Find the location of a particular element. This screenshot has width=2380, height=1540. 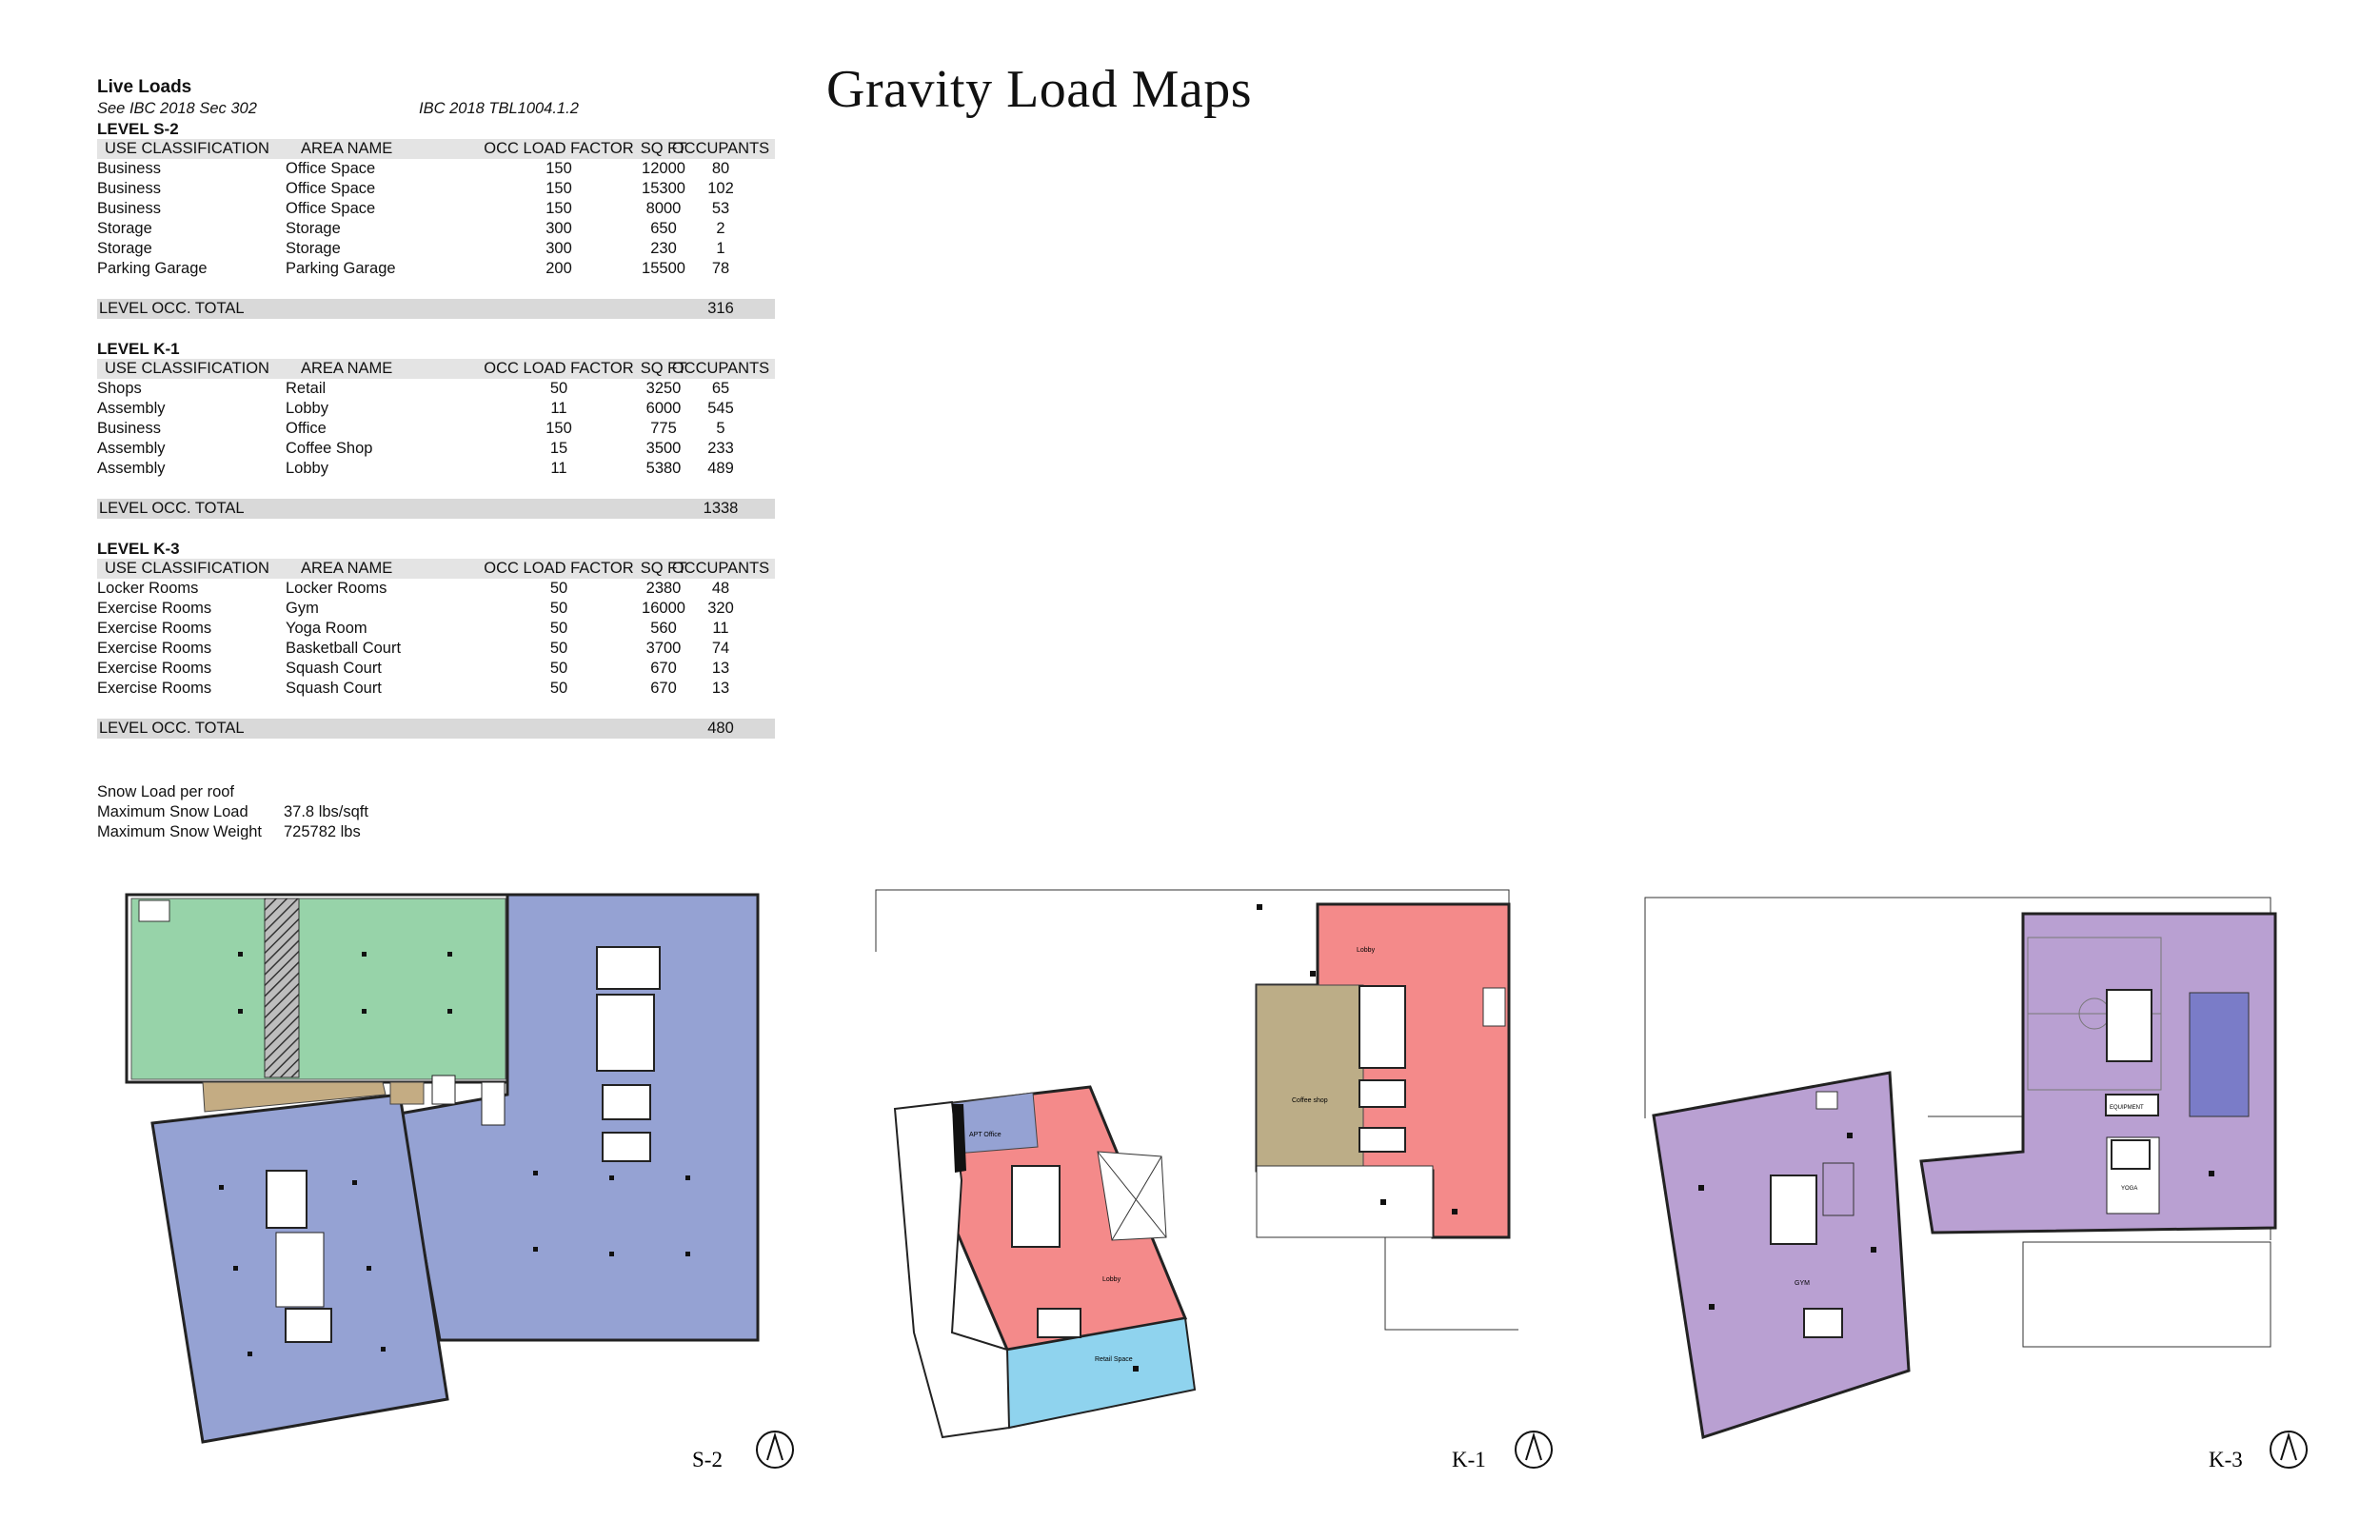

table-row: Exercise Rooms Gym 50 16000 320 is located at coordinates (415, 608).